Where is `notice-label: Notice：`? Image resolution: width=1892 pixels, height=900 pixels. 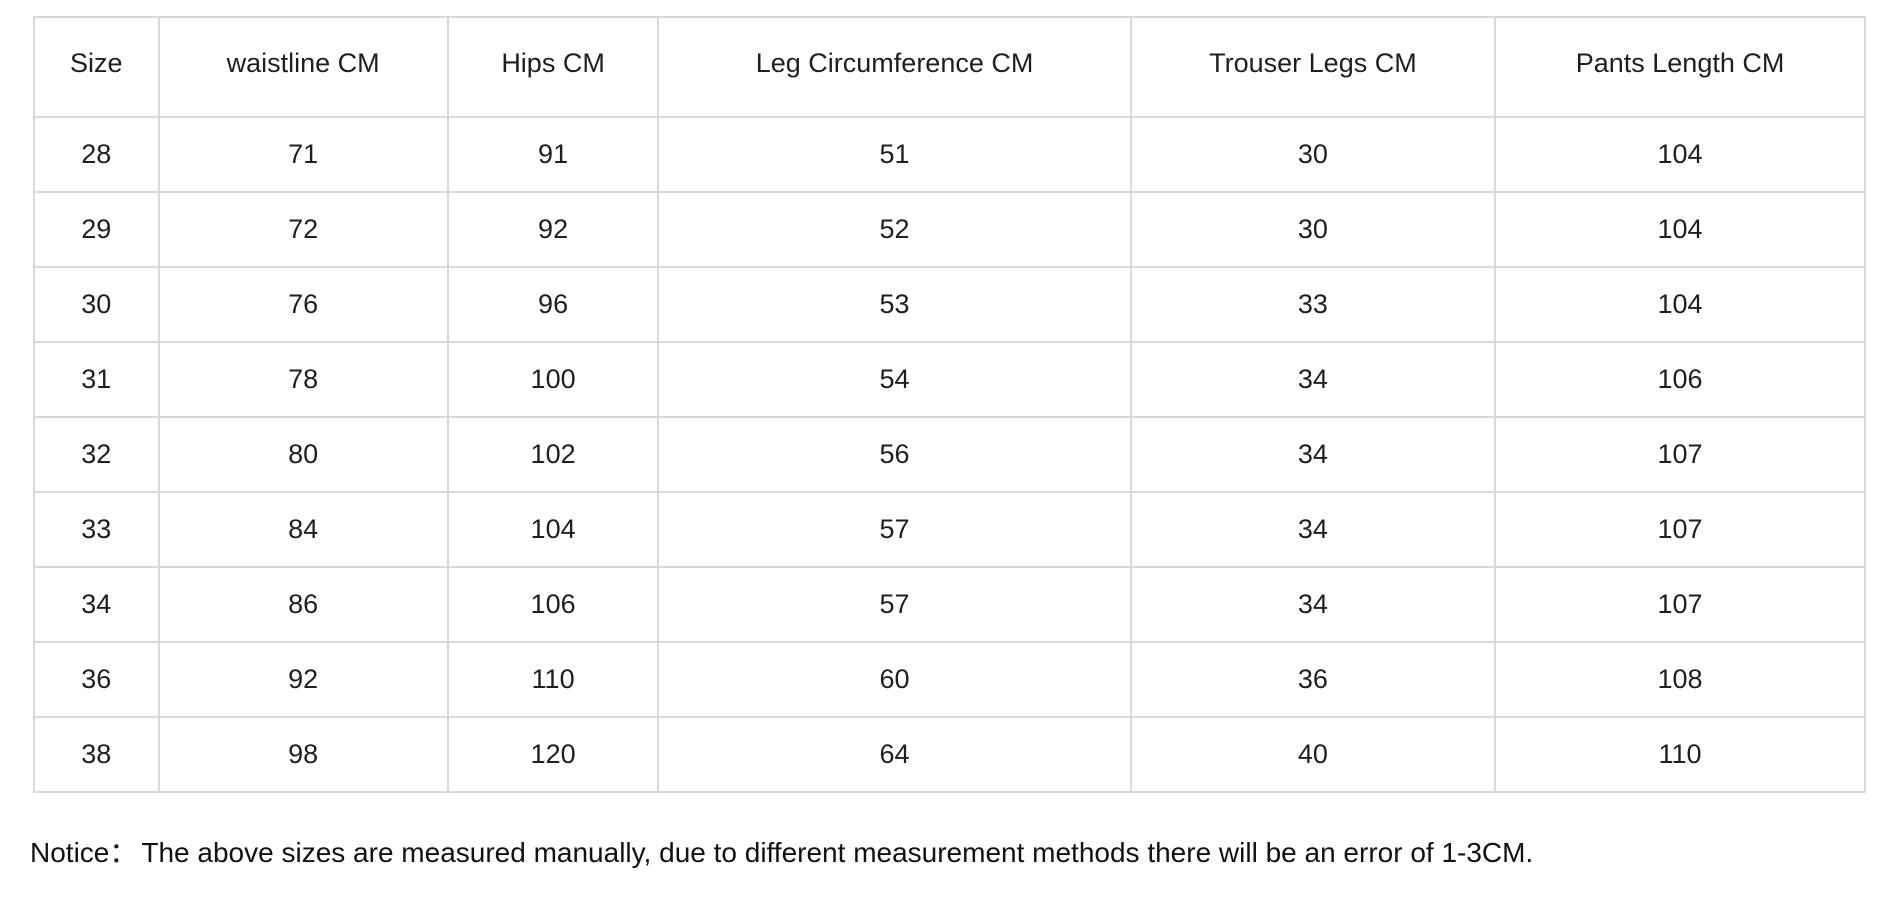
notice-label: Notice： is located at coordinates (84, 852).